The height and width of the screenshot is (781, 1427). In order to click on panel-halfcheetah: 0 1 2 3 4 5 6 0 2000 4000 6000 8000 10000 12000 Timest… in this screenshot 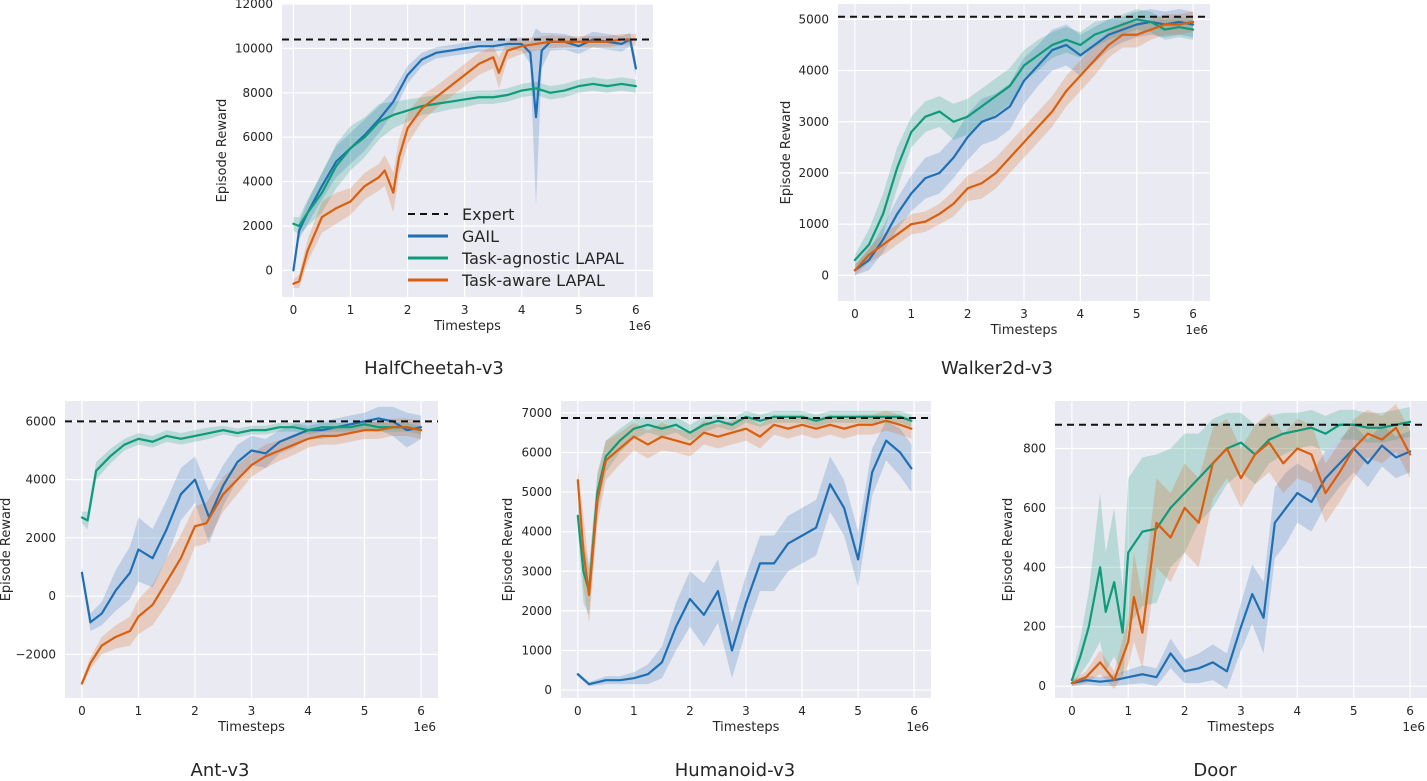, I will do `click(434, 189)`.